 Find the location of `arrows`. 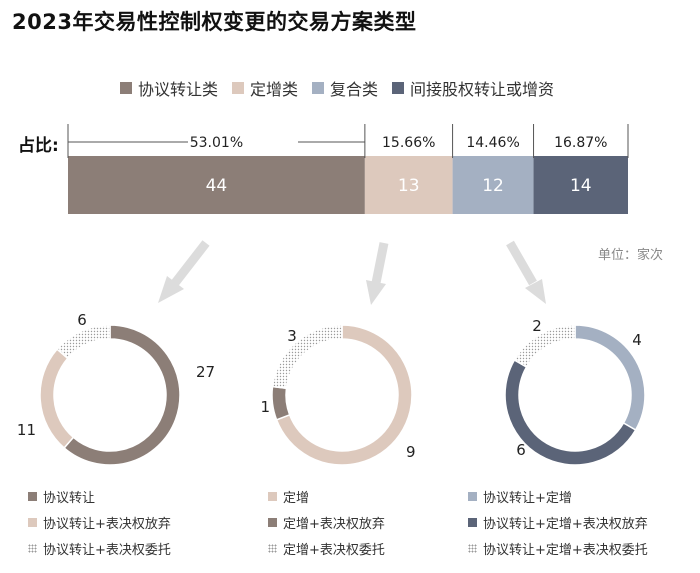

arrows is located at coordinates (352, 272).